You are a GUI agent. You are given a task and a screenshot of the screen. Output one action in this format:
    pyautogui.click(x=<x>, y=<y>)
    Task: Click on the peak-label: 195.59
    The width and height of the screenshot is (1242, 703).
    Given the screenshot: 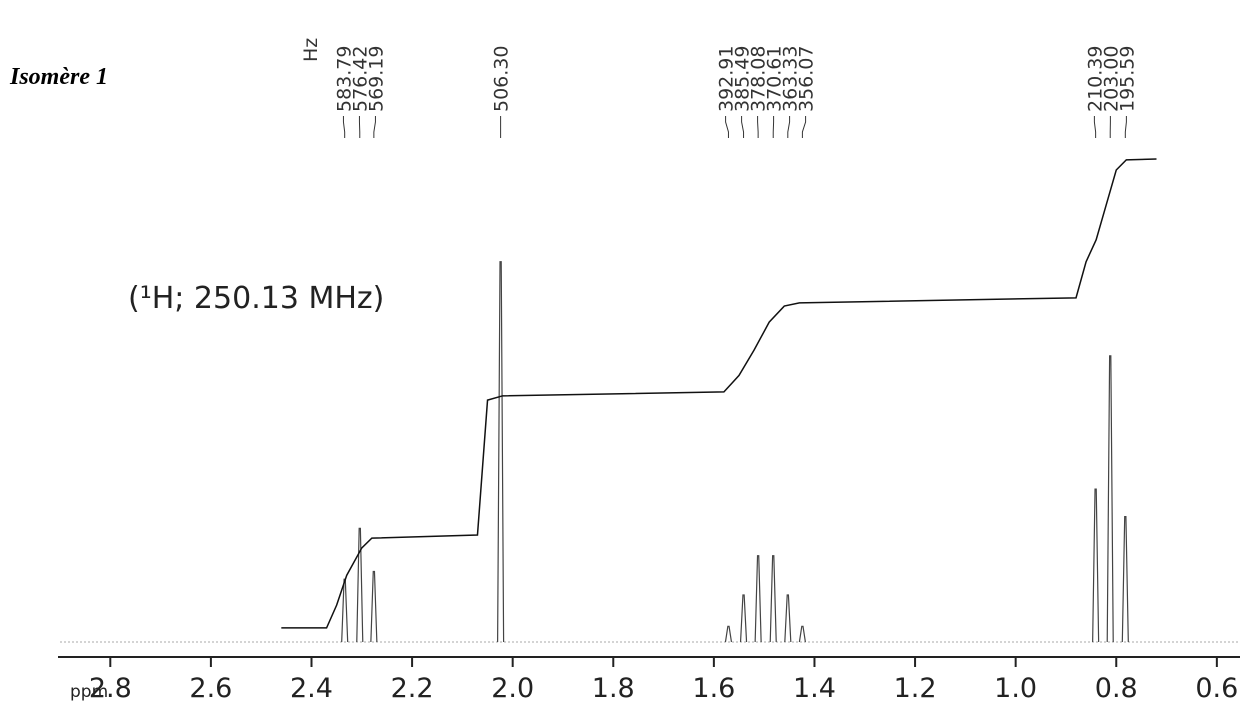 What is the action you would take?
    pyautogui.click(x=1127, y=79)
    